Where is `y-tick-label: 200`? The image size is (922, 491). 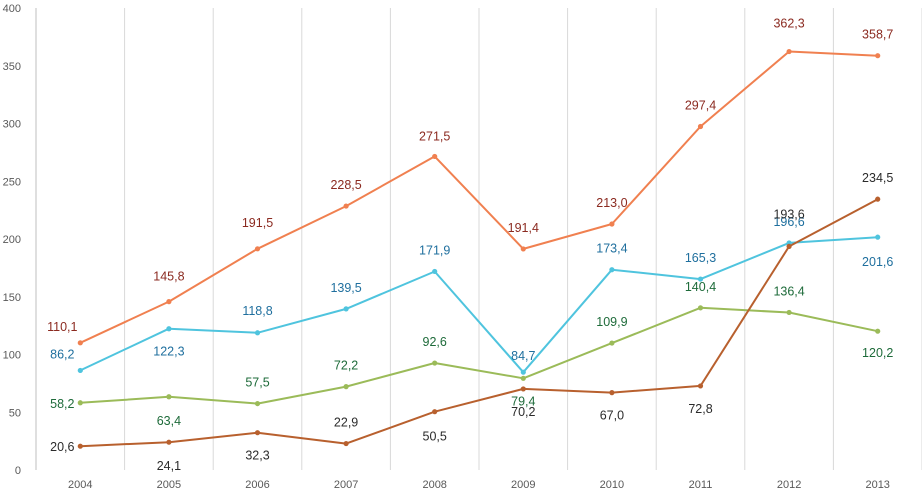 y-tick-label: 200 is located at coordinates (12, 240).